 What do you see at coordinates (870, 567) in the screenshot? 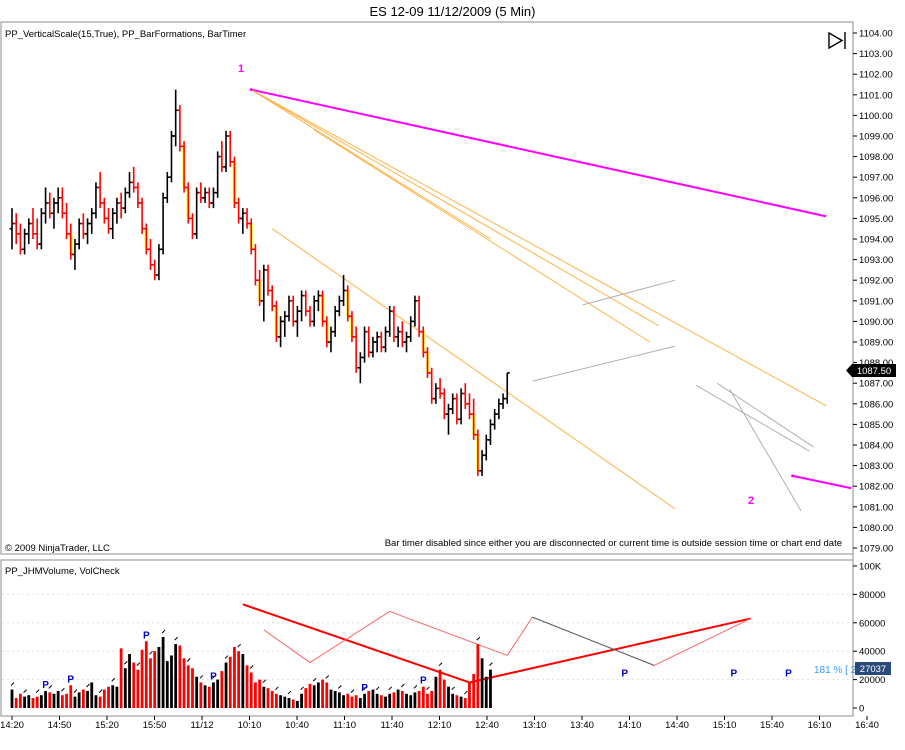
I see `volume-tick-label: 100K` at bounding box center [870, 567].